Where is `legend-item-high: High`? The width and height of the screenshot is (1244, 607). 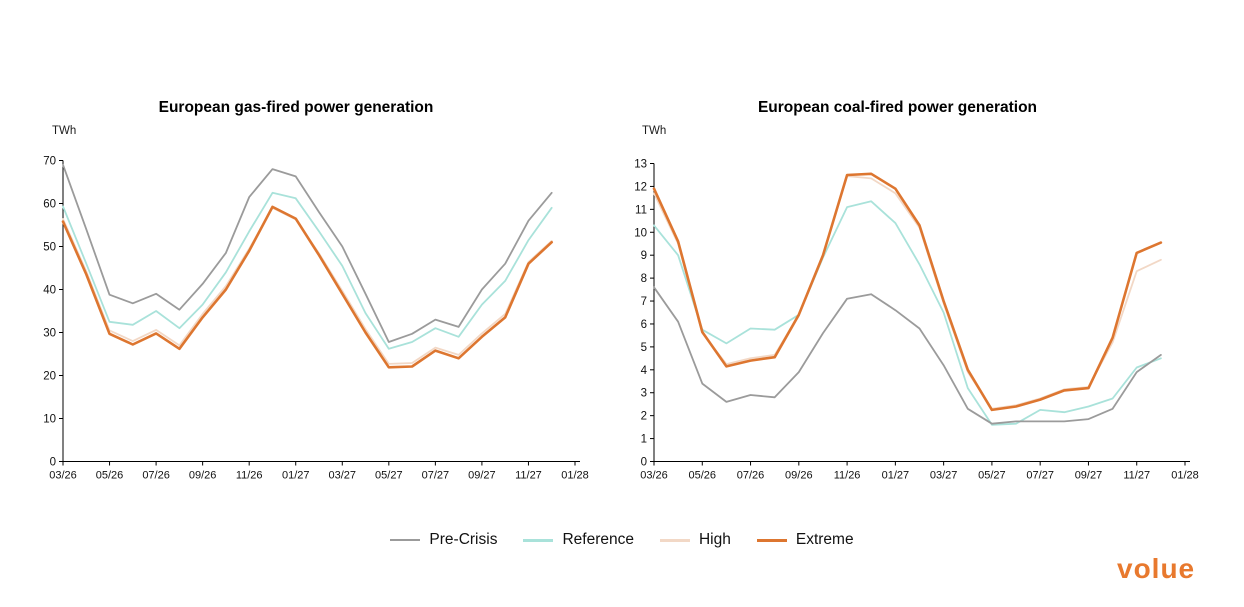
legend-item-high: High is located at coordinates (695, 540).